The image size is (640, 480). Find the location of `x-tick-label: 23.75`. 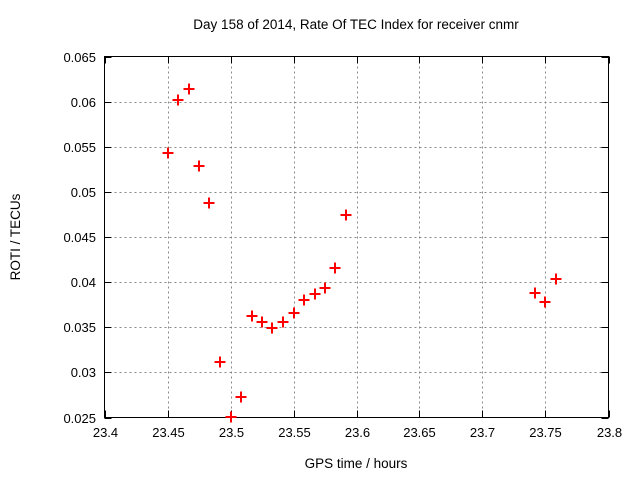

x-tick-label: 23.75 is located at coordinates (545, 432).